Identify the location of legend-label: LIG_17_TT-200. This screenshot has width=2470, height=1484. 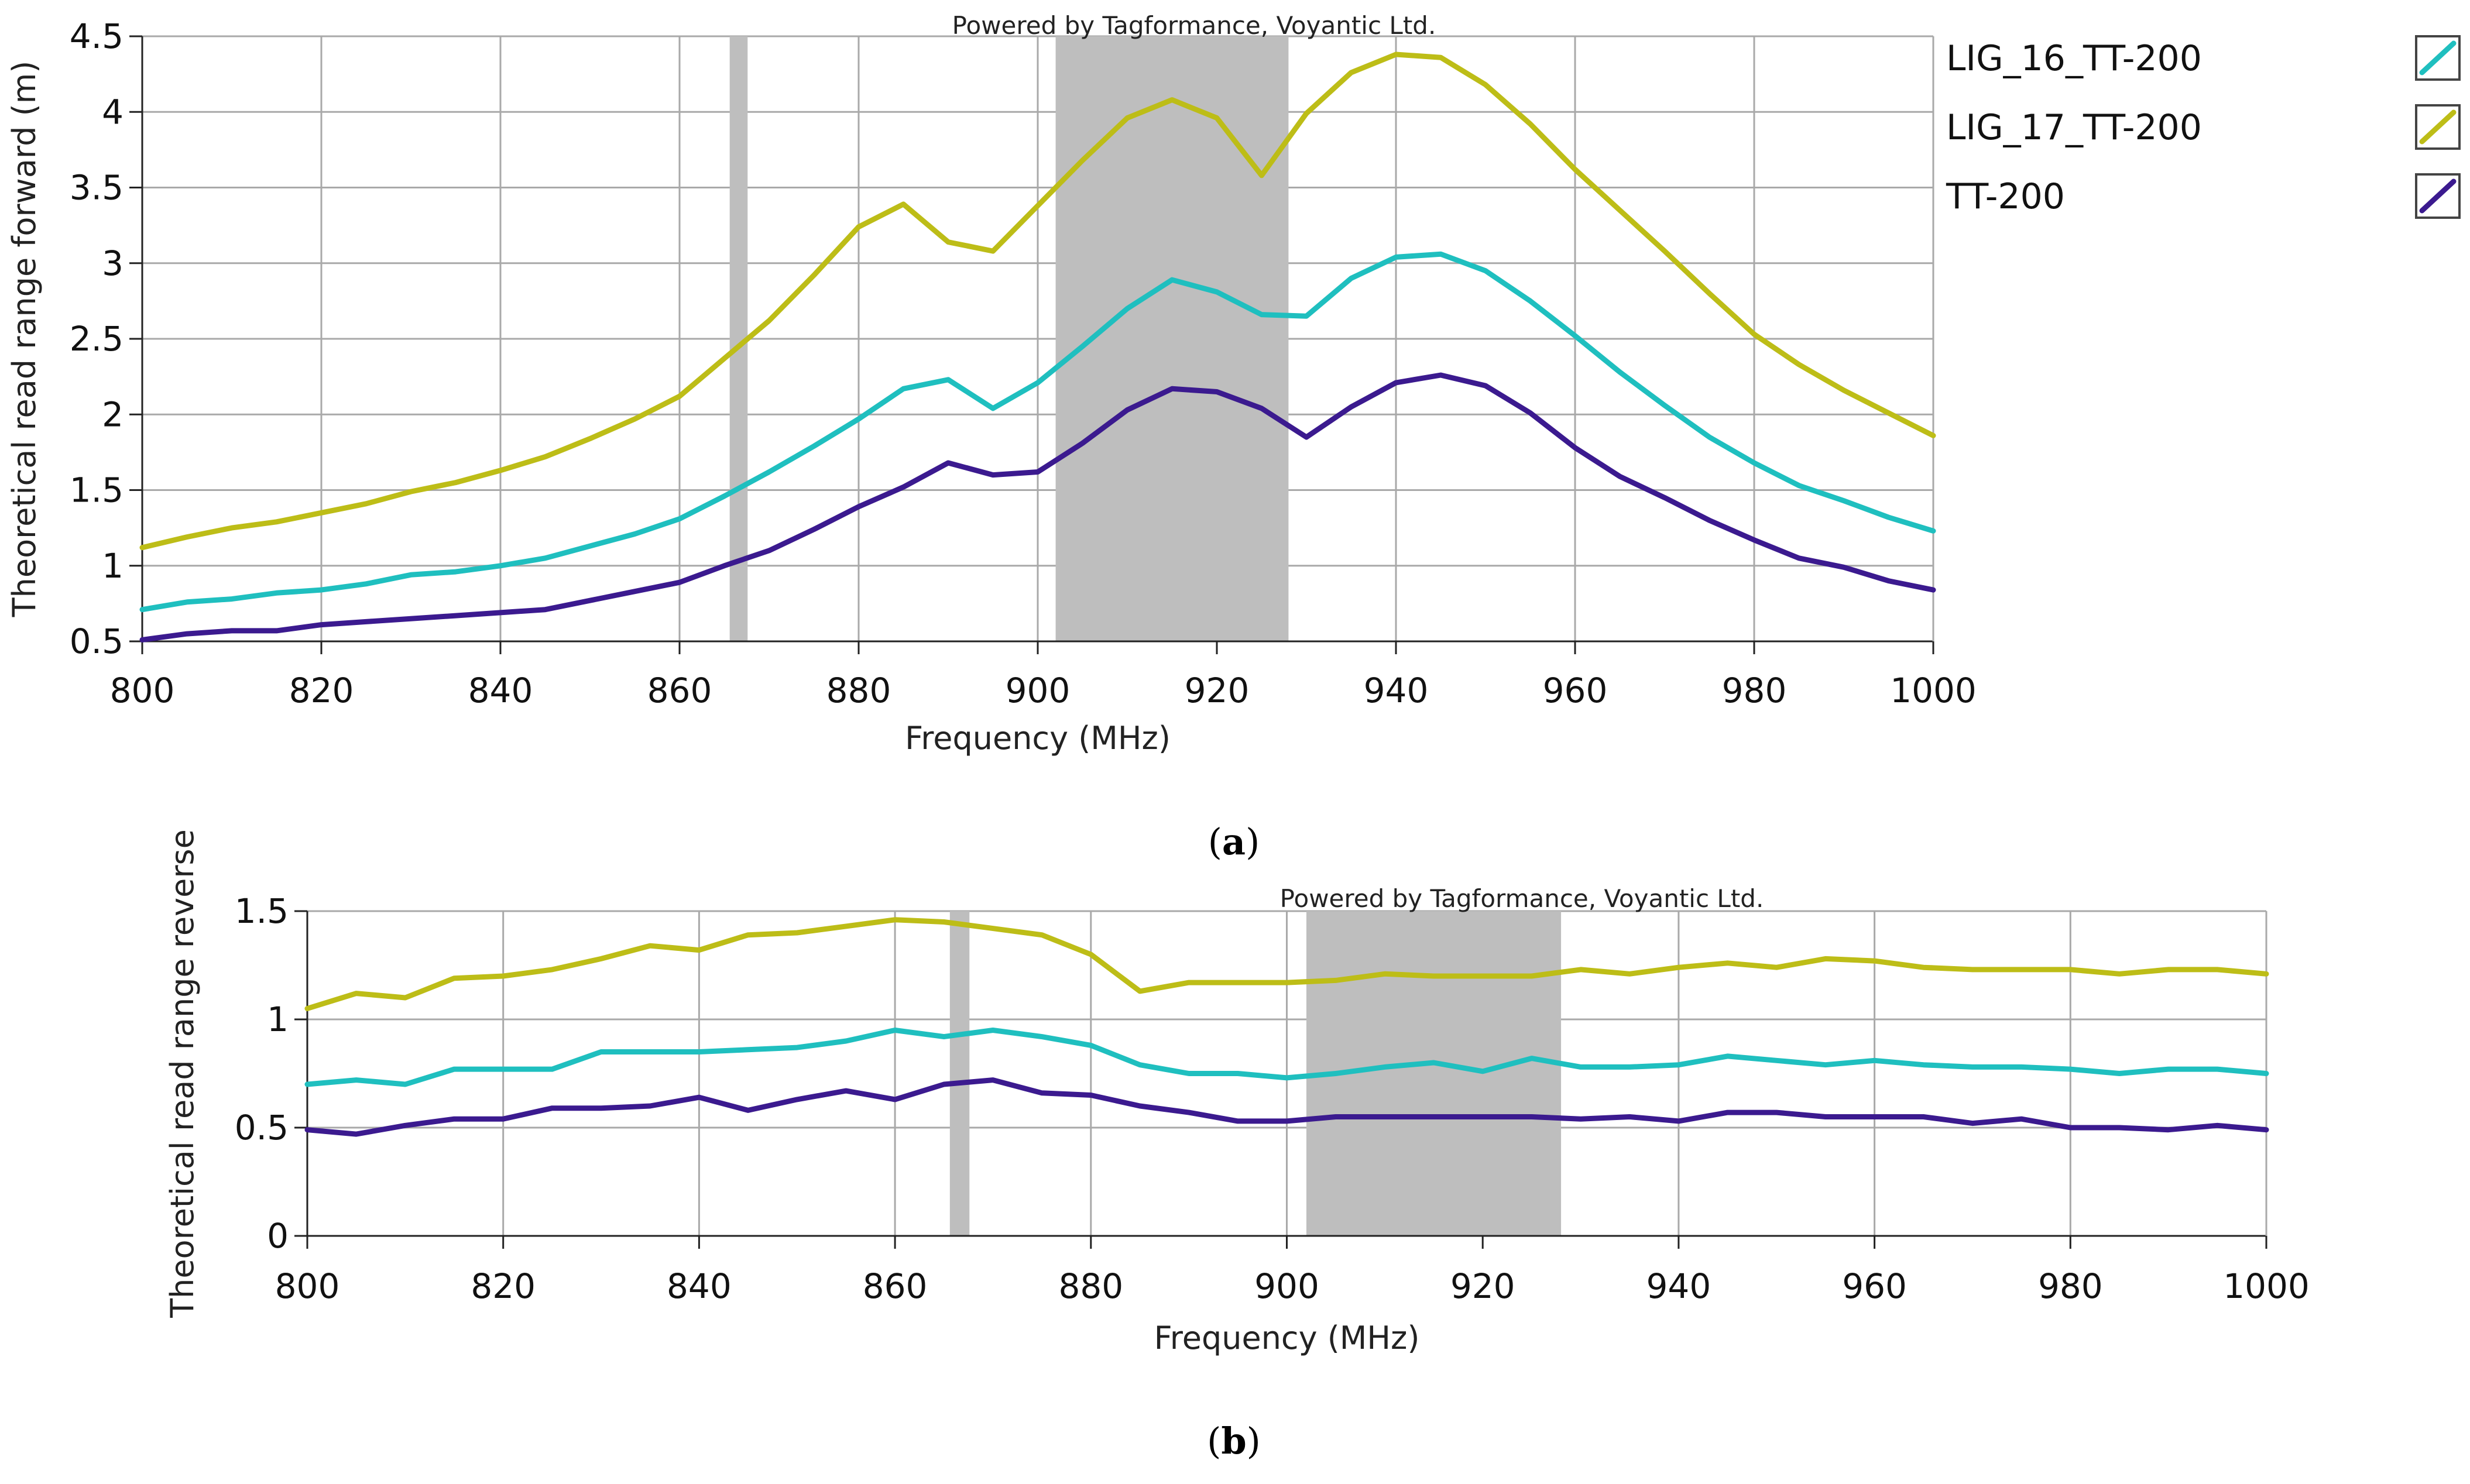
(2074, 128).